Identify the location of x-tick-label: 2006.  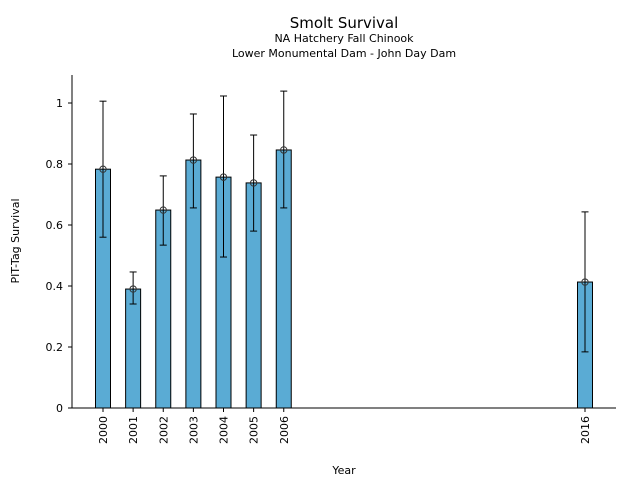
(284, 430).